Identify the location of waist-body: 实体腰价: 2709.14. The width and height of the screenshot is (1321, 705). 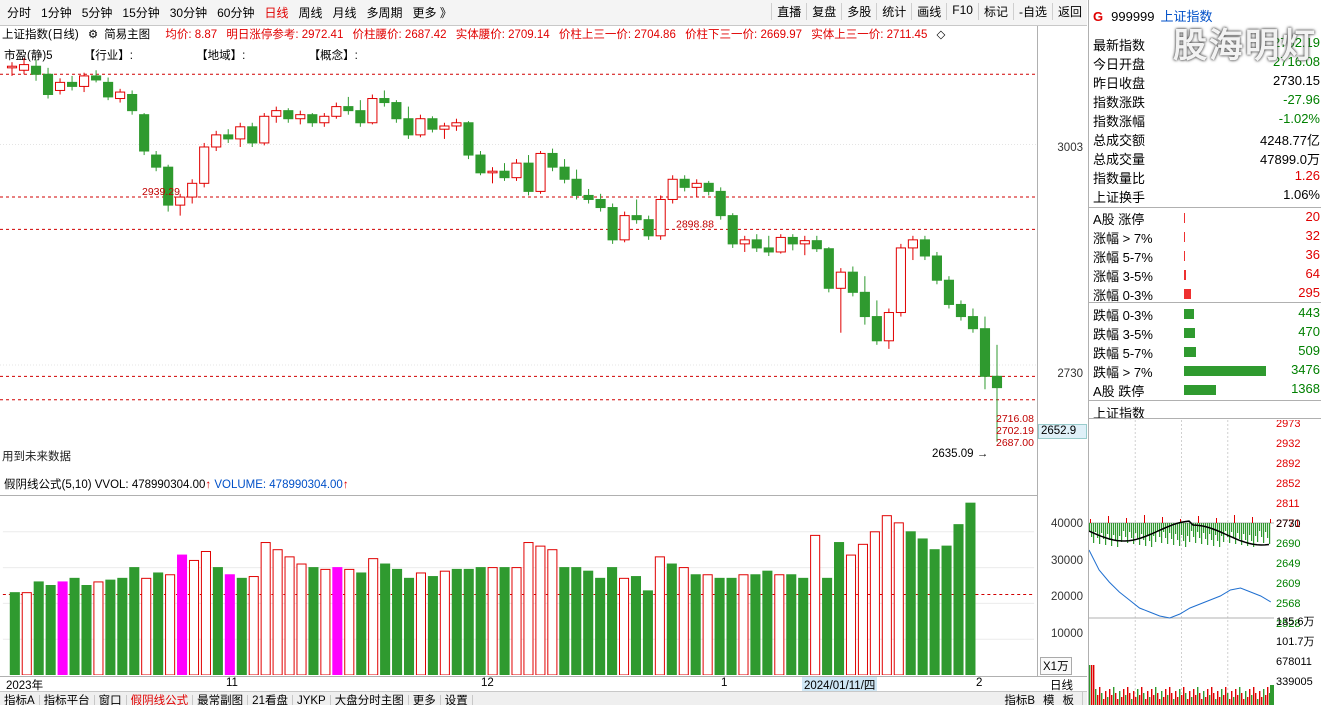
(502, 35).